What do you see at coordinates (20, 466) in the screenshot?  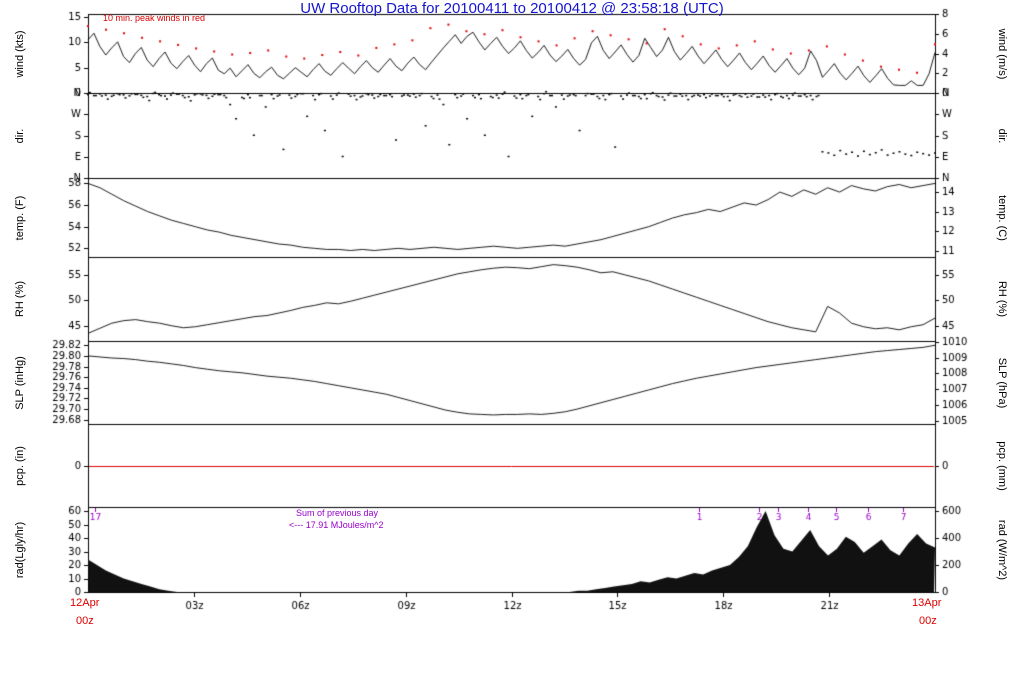 I see `ylabel-pcp-in: pcp. (in)` at bounding box center [20, 466].